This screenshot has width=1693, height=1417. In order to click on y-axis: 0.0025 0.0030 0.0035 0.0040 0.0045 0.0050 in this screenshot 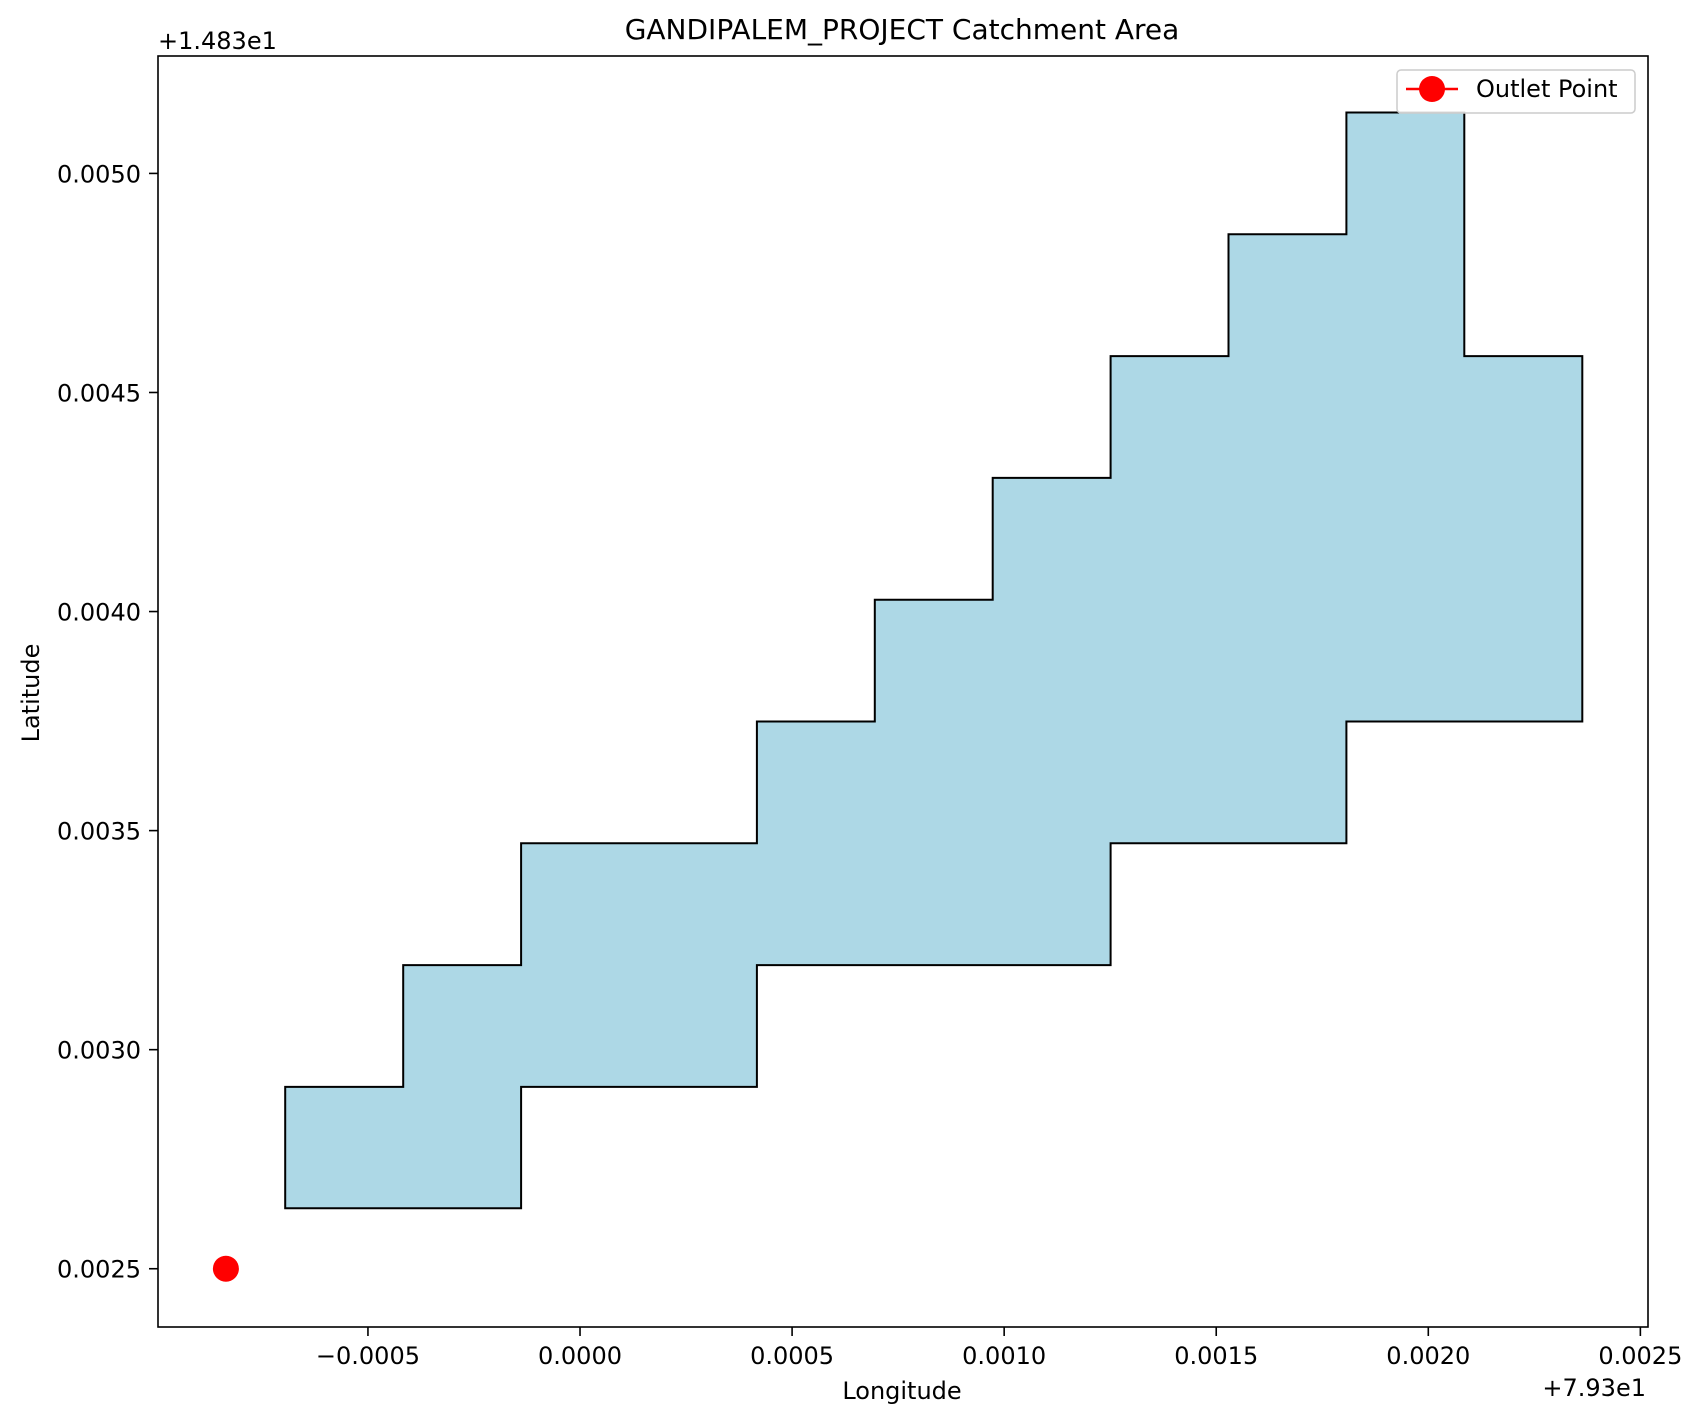, I will do `click(107, 722)`.